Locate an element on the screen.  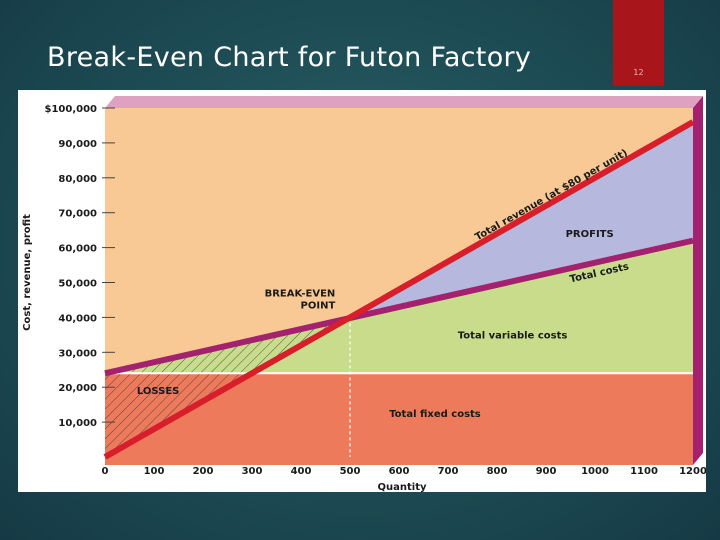
accent-tab is located at coordinates (638, 43).